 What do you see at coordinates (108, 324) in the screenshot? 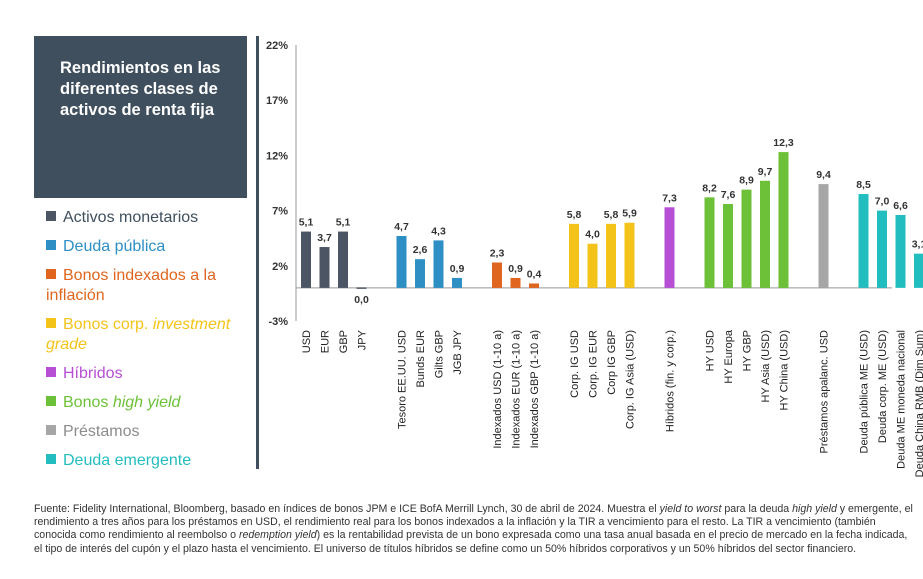
I see `legend-label: Bonos corp.` at bounding box center [108, 324].